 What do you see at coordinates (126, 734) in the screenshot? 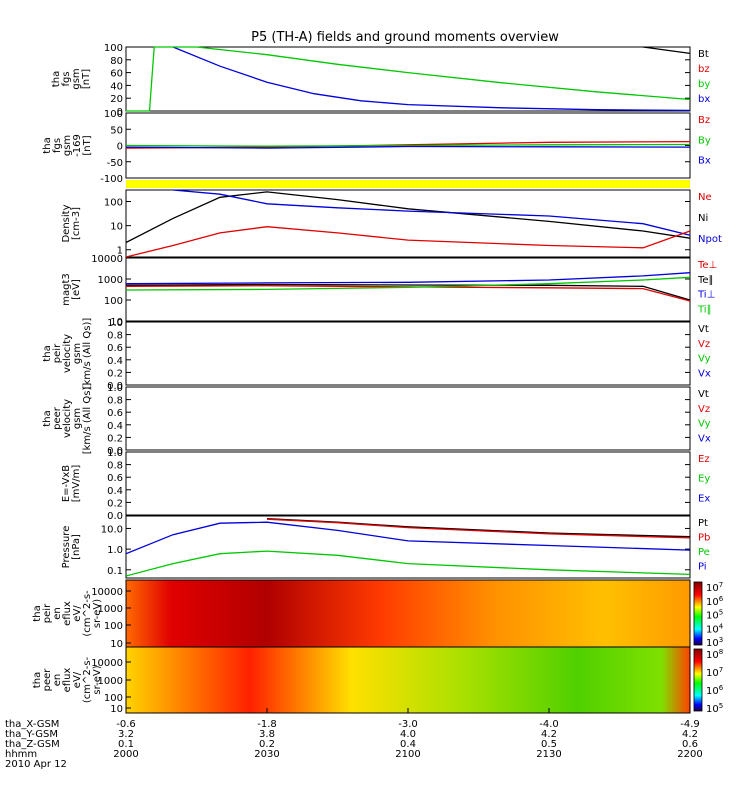
I see `x-tick-label: 3.2` at bounding box center [126, 734].